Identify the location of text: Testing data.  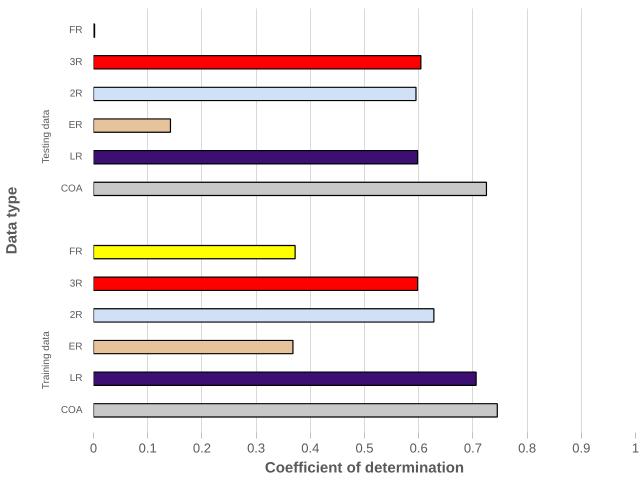
(46, 136).